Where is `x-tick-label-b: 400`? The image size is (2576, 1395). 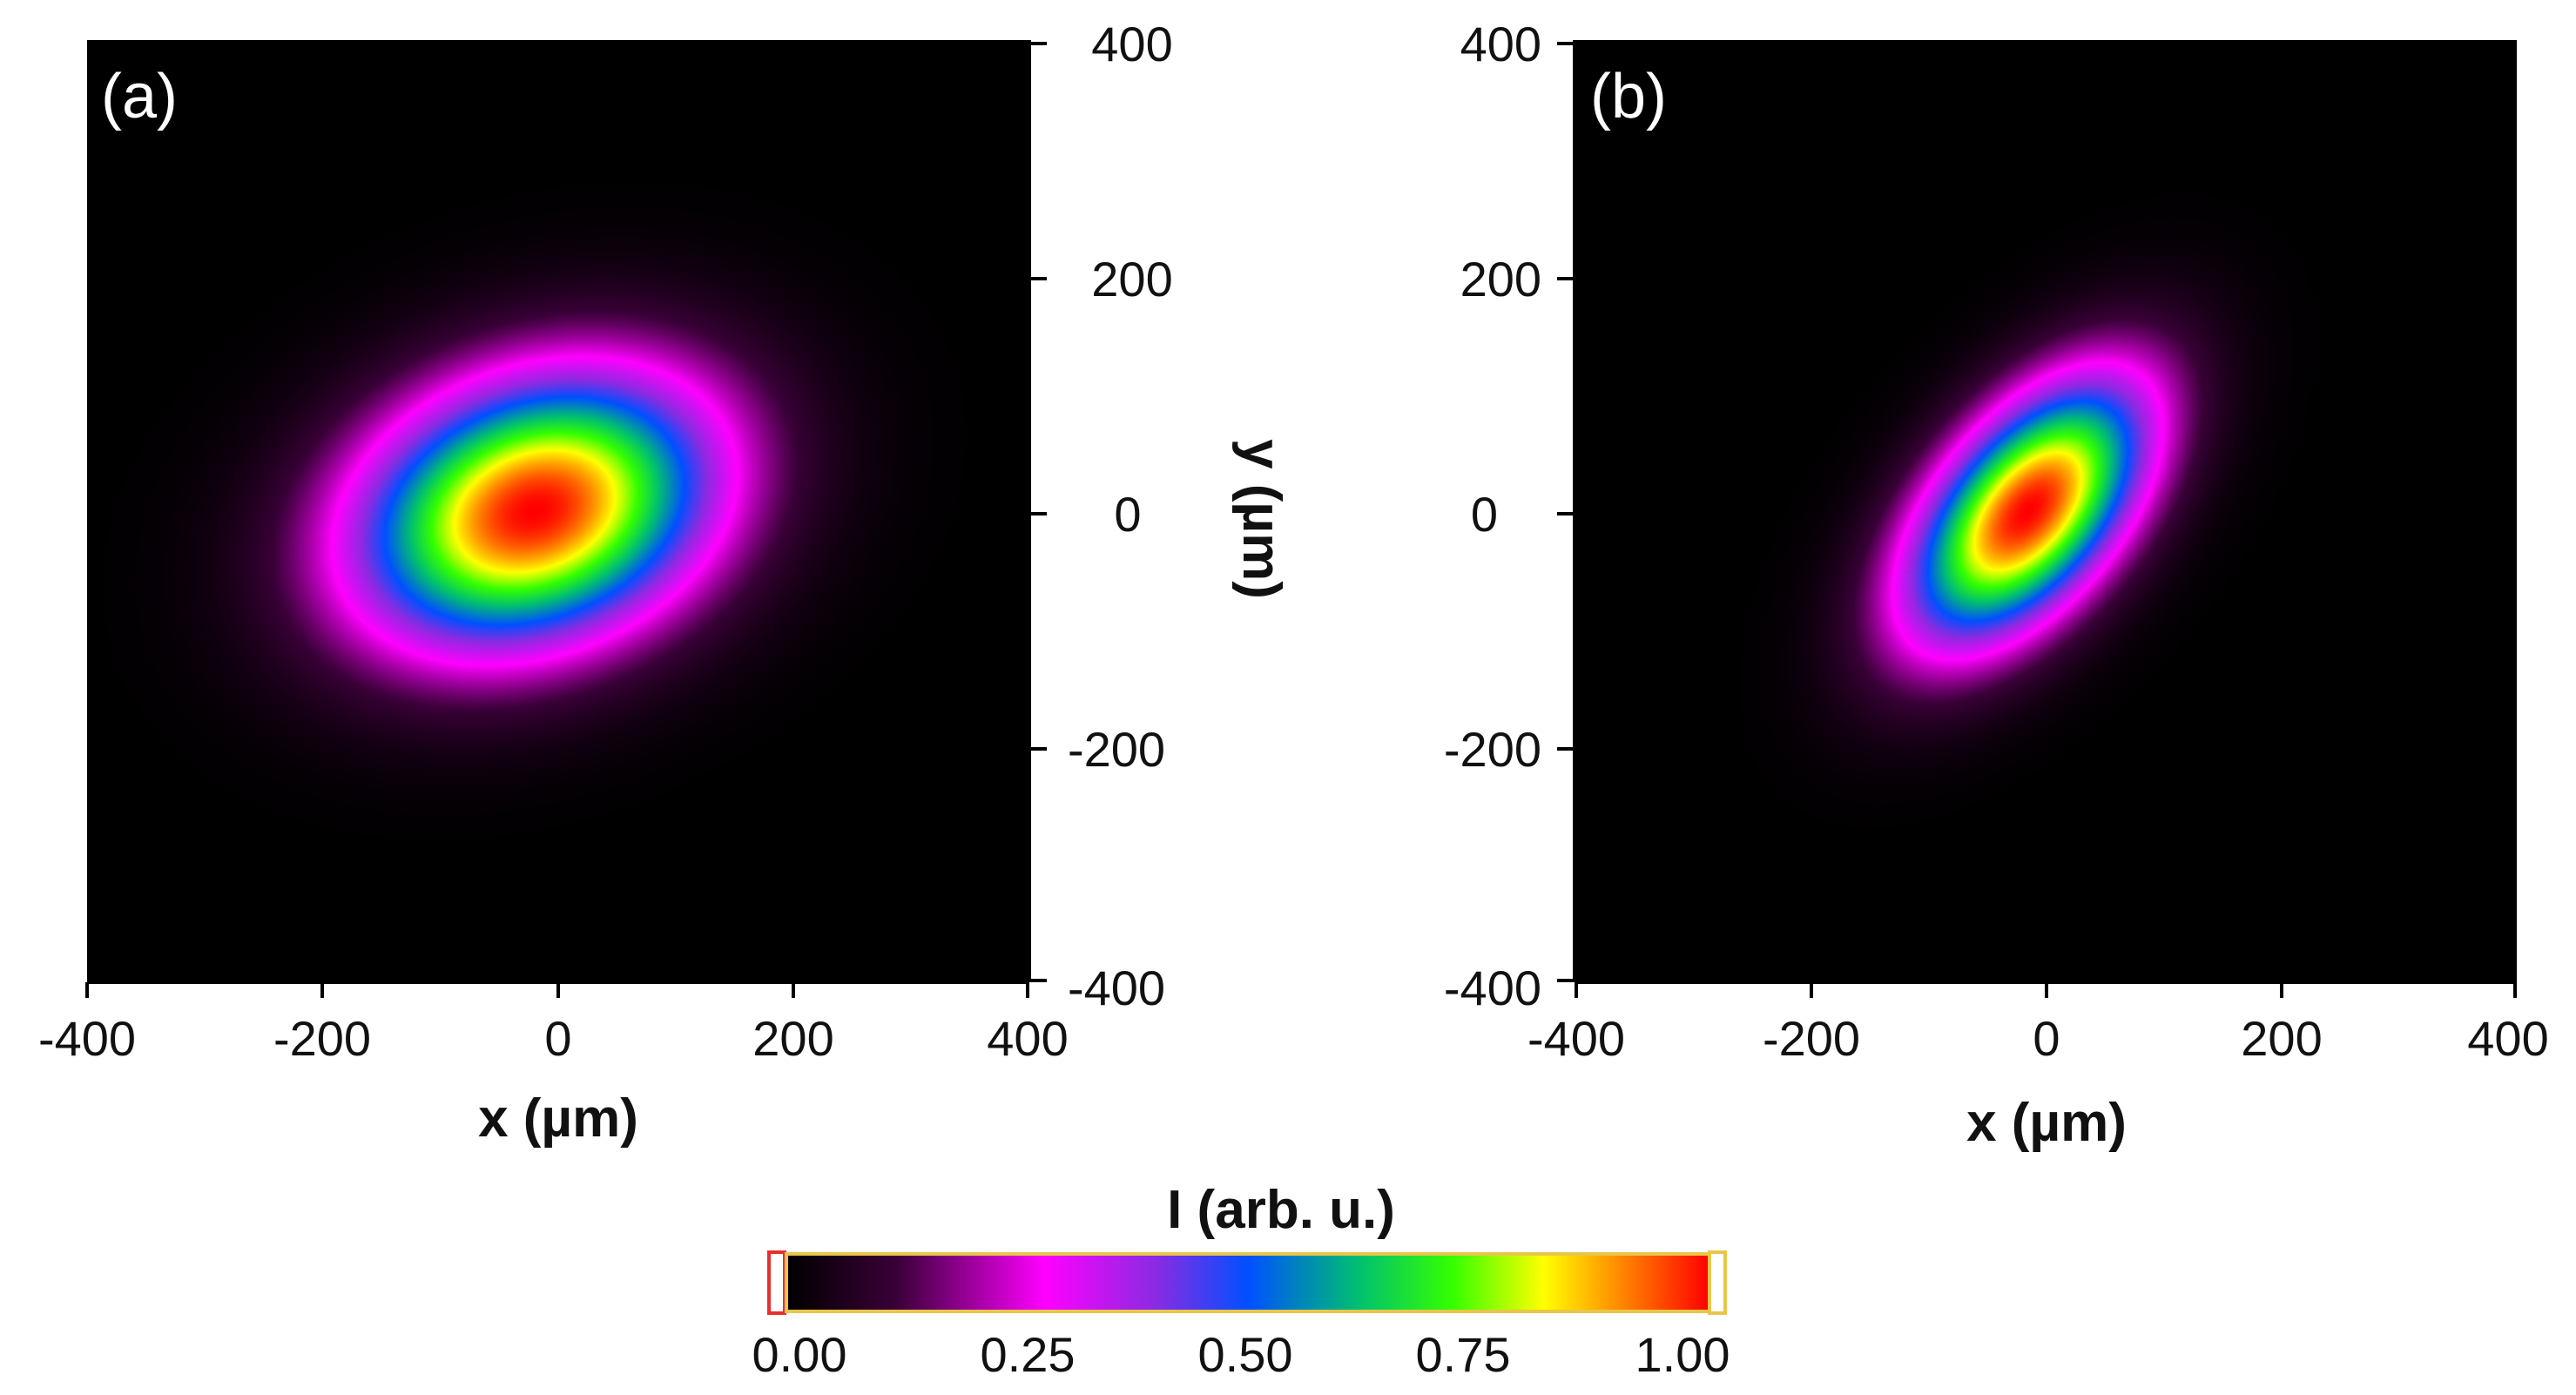
x-tick-label-b: 400 is located at coordinates (2507, 1039).